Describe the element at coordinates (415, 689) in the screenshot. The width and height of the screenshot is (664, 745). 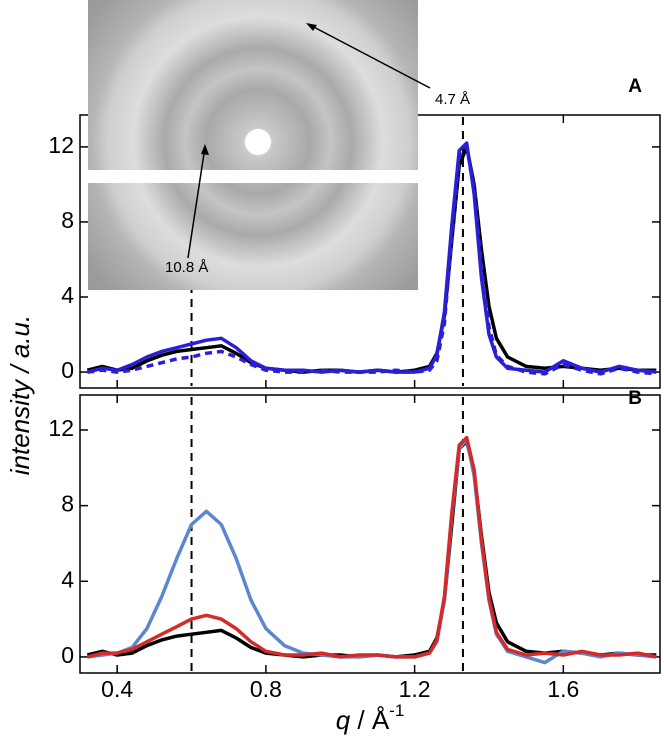
I see `x-tick-label: 1.2` at that location.